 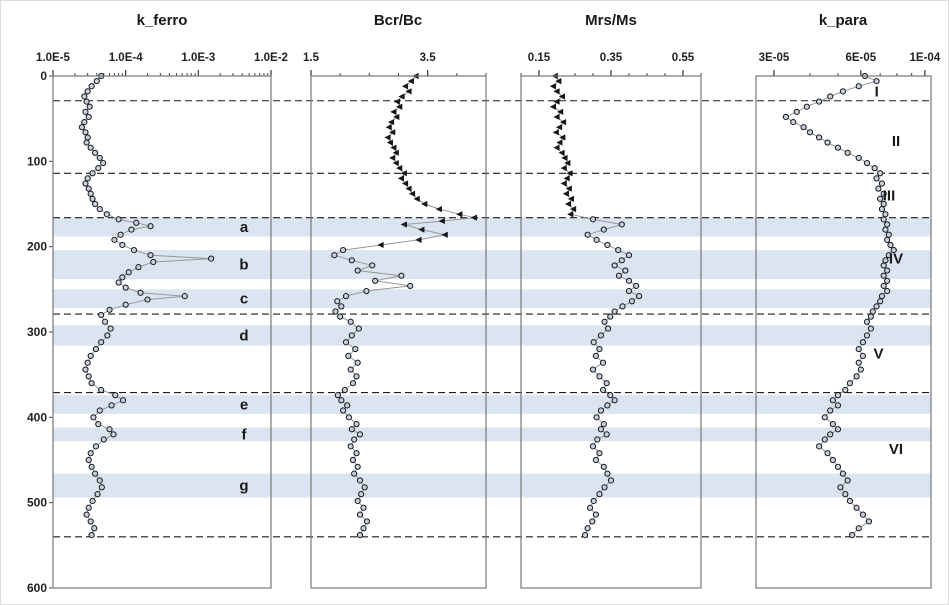 I want to click on depth-tick-label: 100, so click(x=37, y=161).